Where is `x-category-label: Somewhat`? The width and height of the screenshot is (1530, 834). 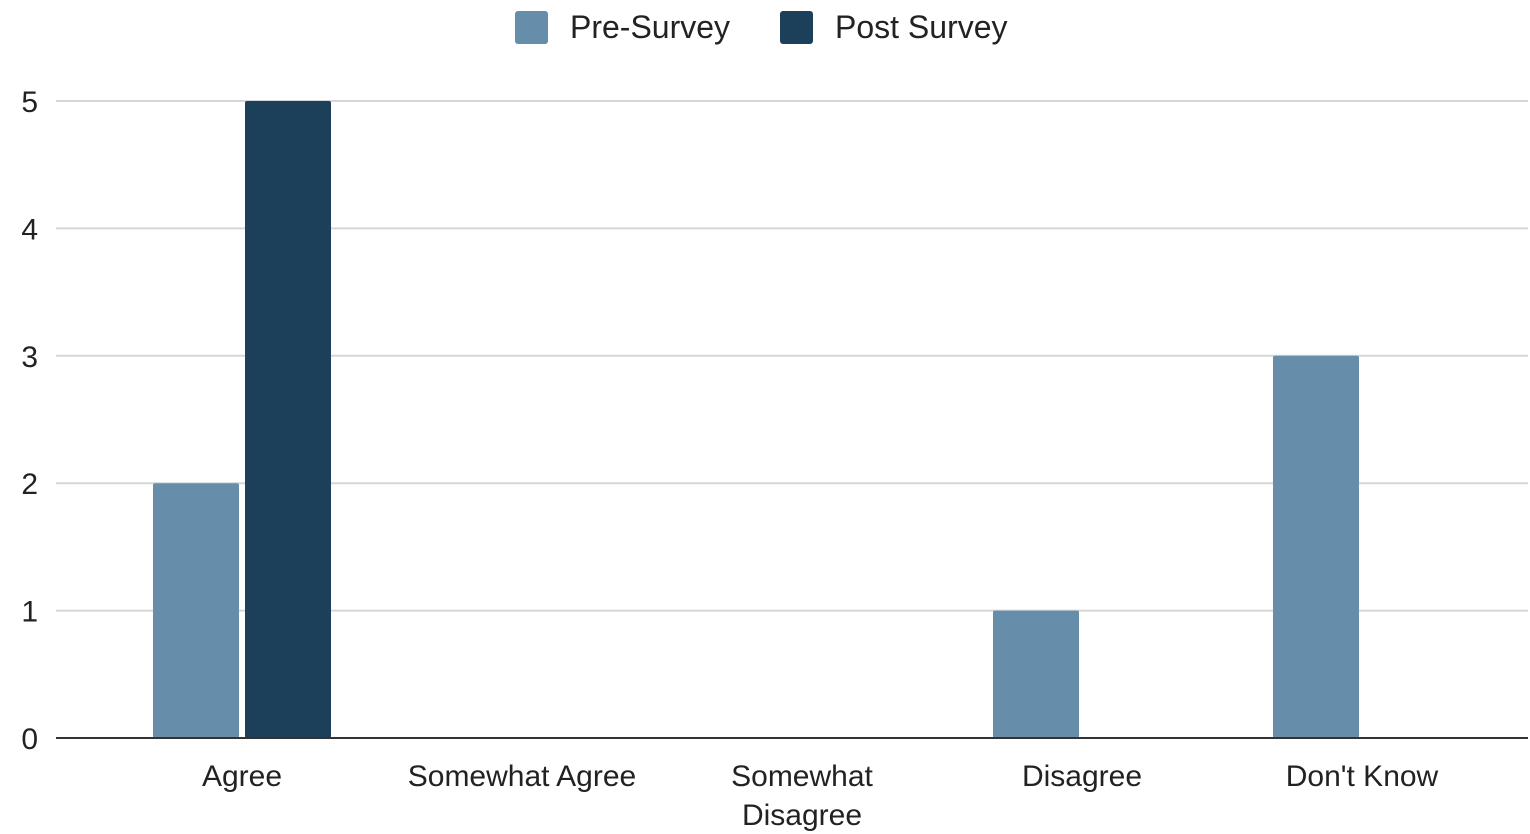 x-category-label: Somewhat is located at coordinates (802, 776).